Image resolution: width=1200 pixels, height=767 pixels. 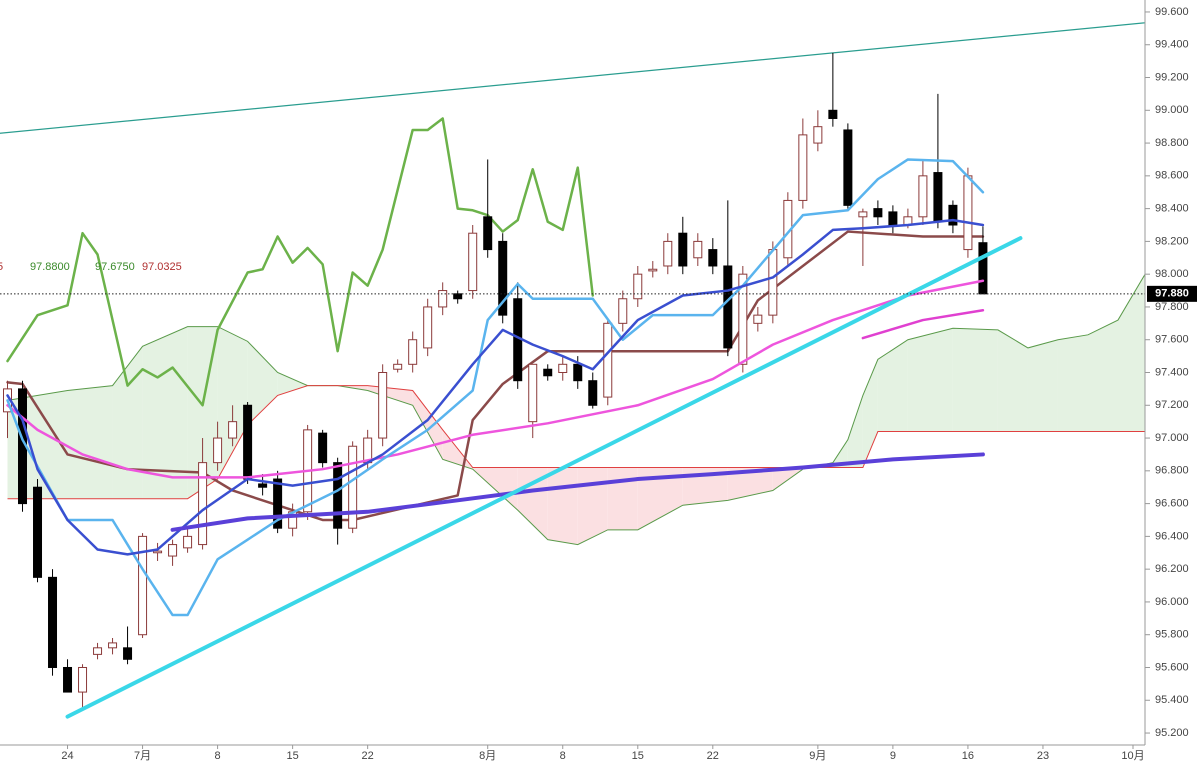 I want to click on y-tick-label: 97.600, so click(x=1172, y=340).